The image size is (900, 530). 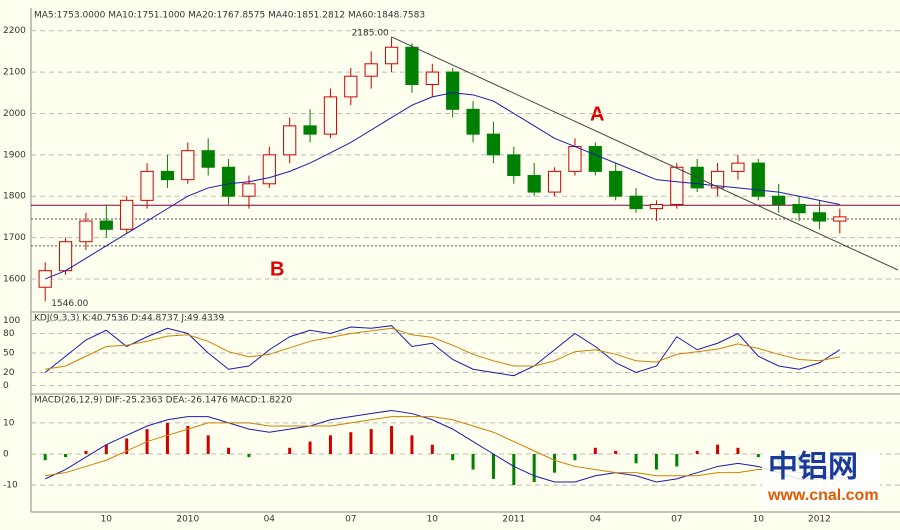 What do you see at coordinates (9, 373) in the screenshot?
I see `y-tick-label: 20` at bounding box center [9, 373].